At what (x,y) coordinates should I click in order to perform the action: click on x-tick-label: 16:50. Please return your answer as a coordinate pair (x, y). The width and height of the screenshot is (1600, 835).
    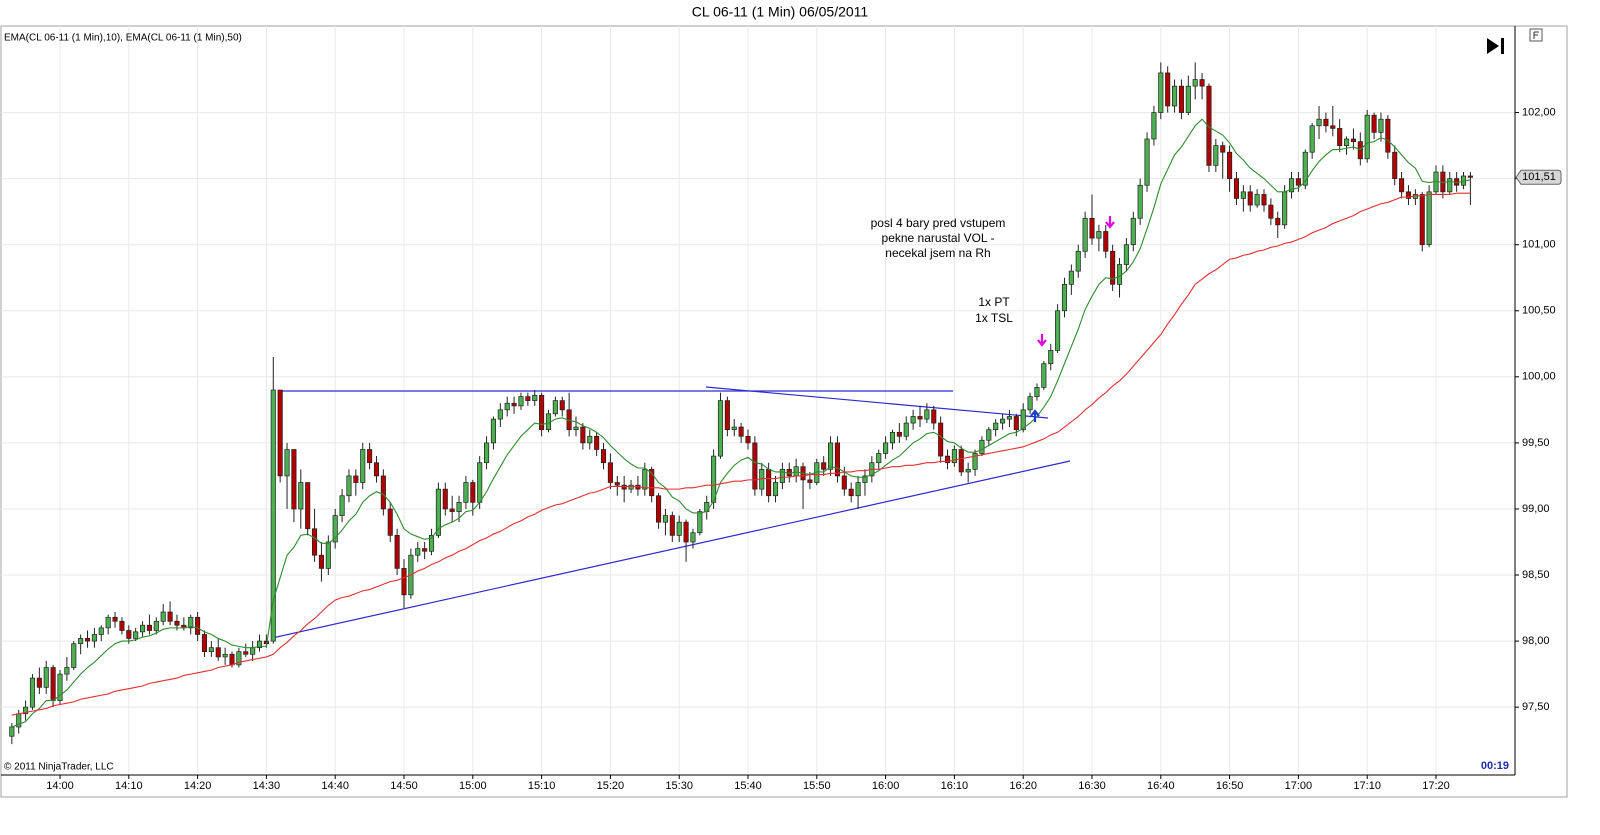
    Looking at the image, I should click on (1230, 786).